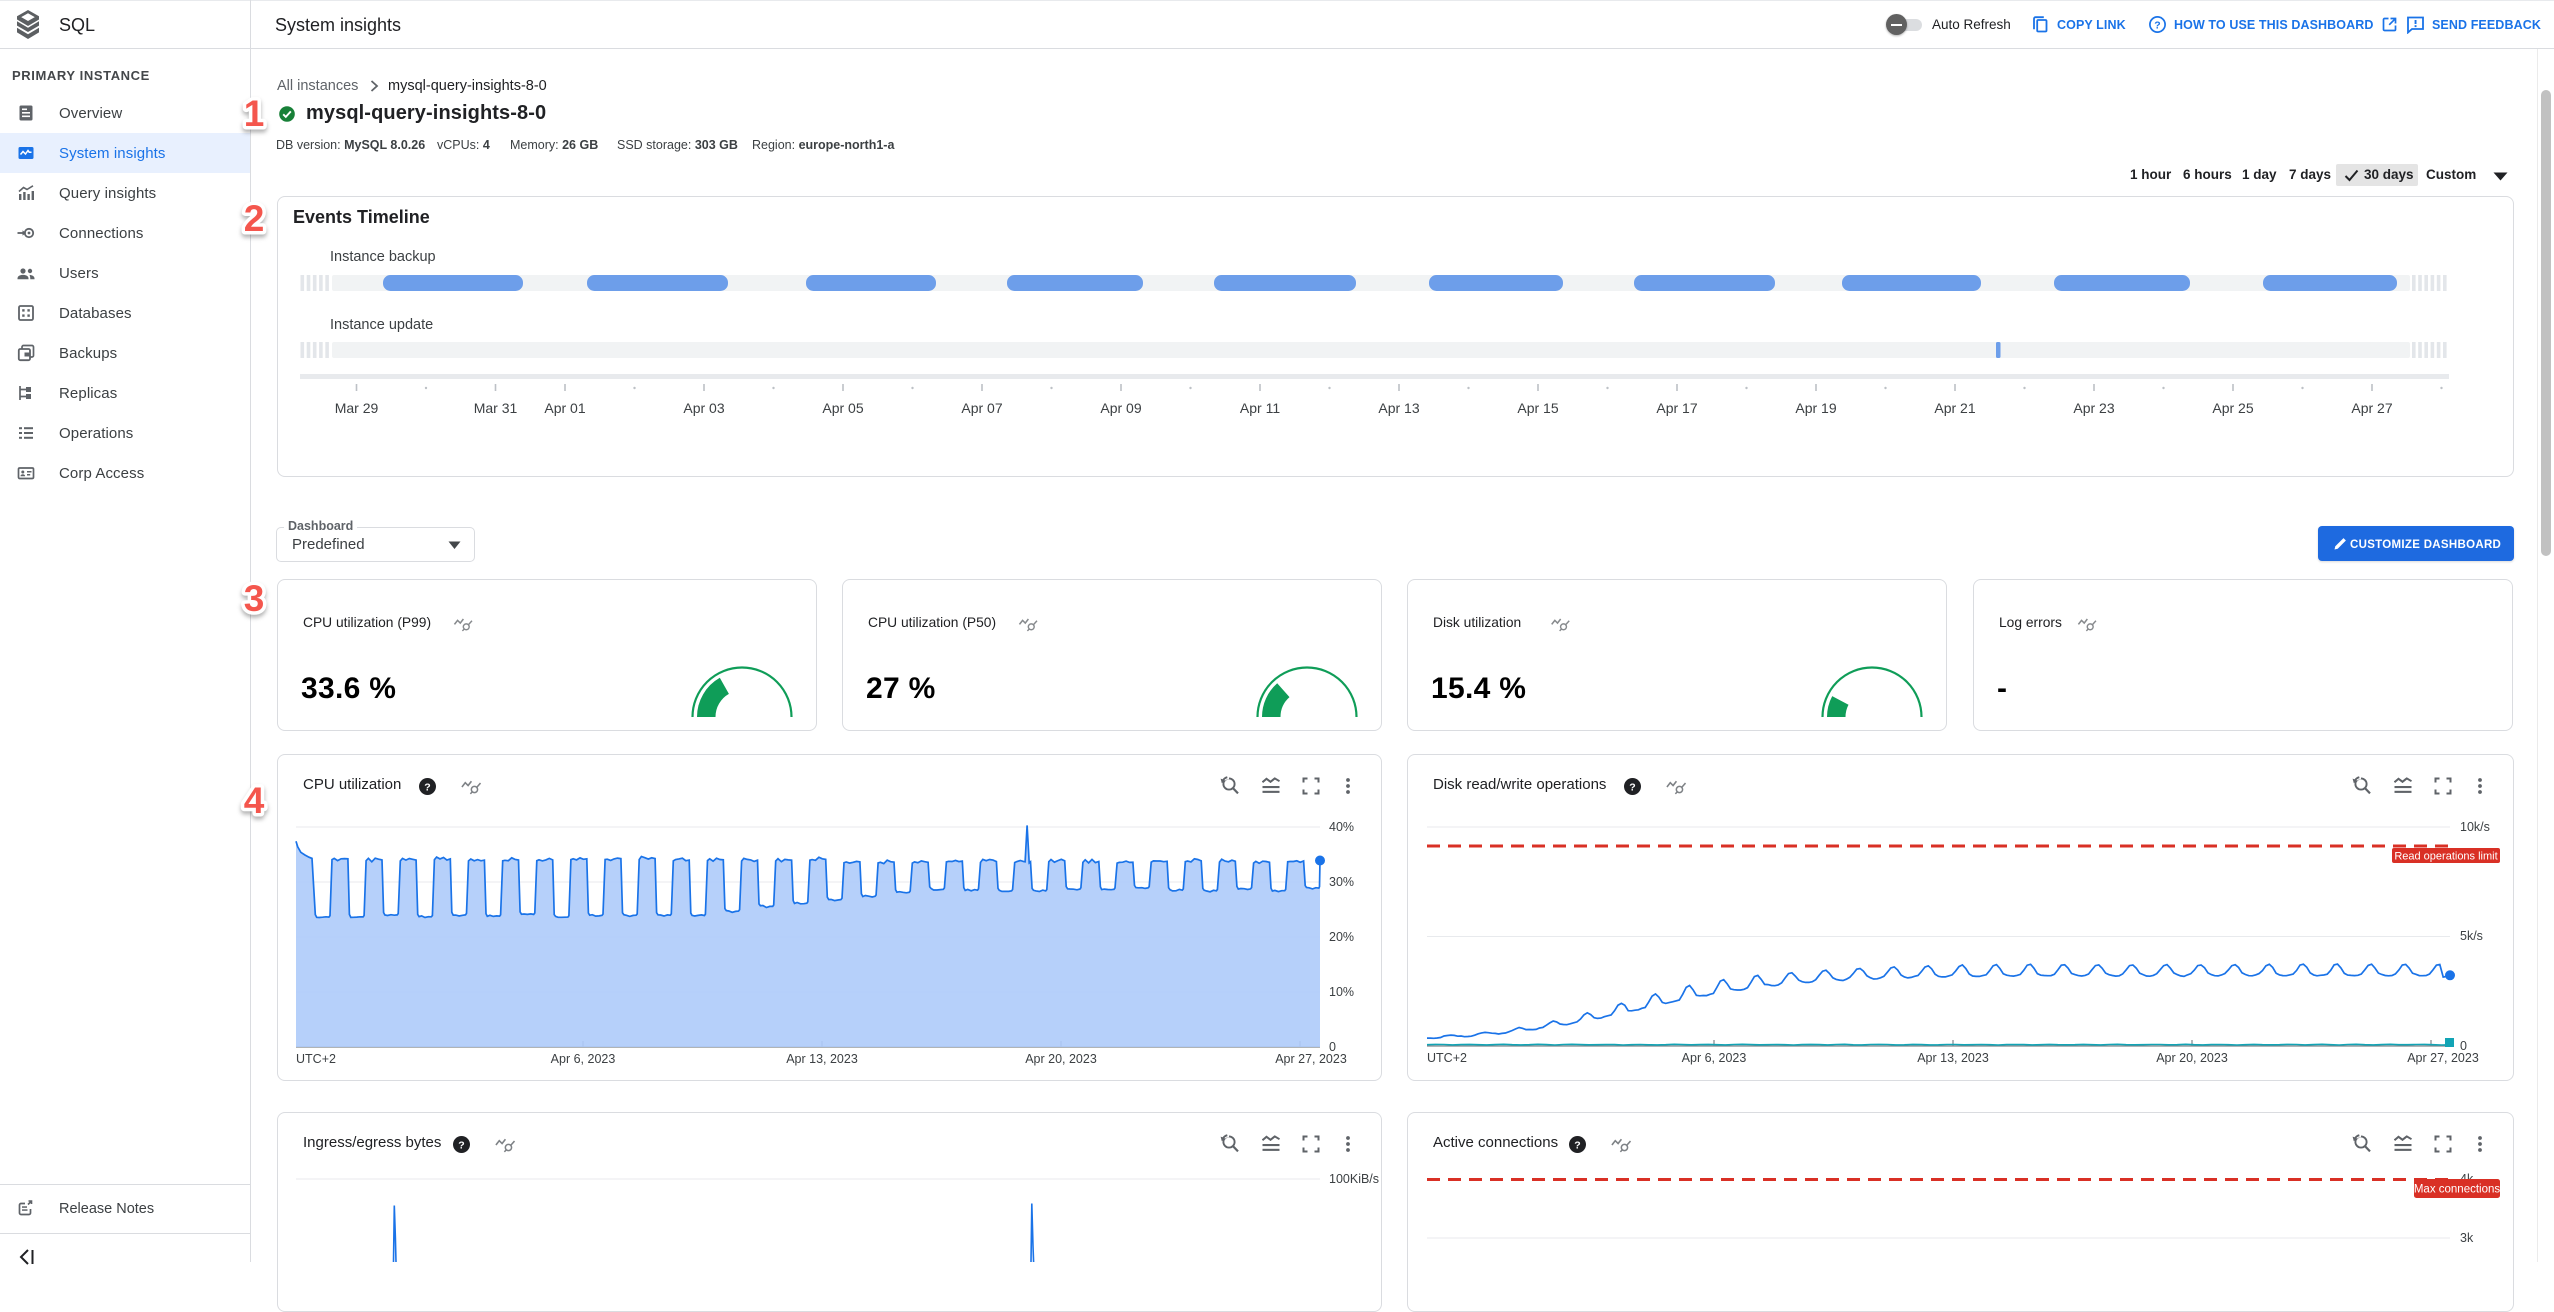 The height and width of the screenshot is (1312, 2554). Describe the element at coordinates (1537, 408) in the screenshot. I see `svg-text: Apr 15` at that location.